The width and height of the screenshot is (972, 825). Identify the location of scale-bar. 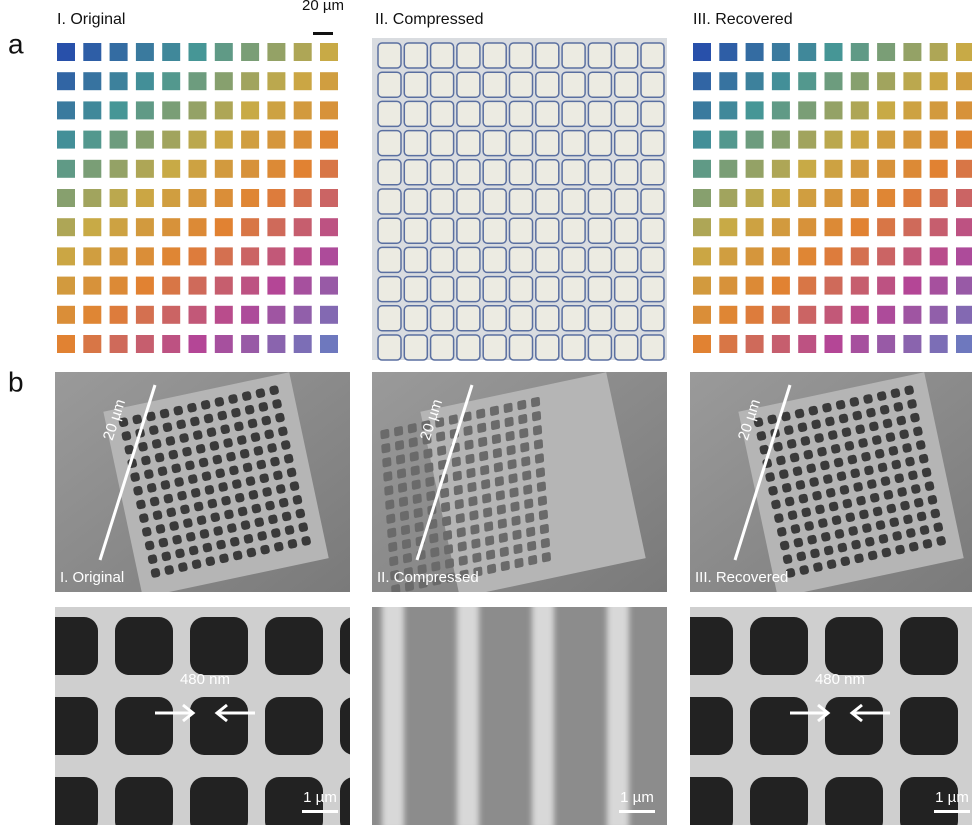
(952, 811).